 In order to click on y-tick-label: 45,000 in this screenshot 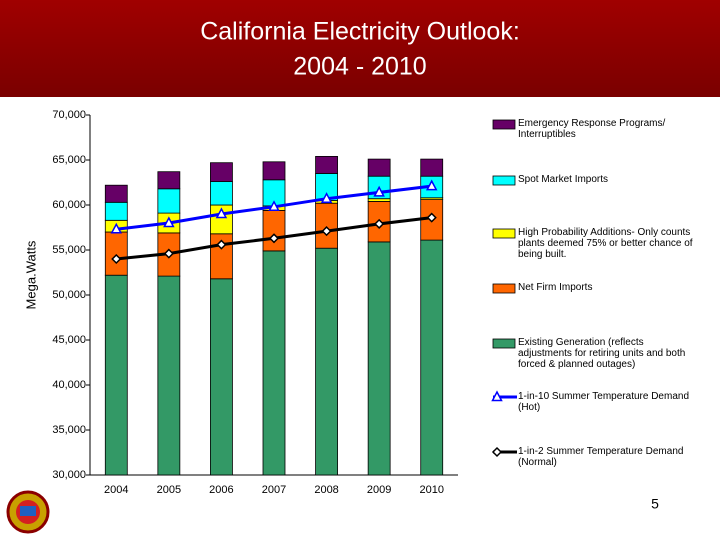, I will do `click(69, 340)`.